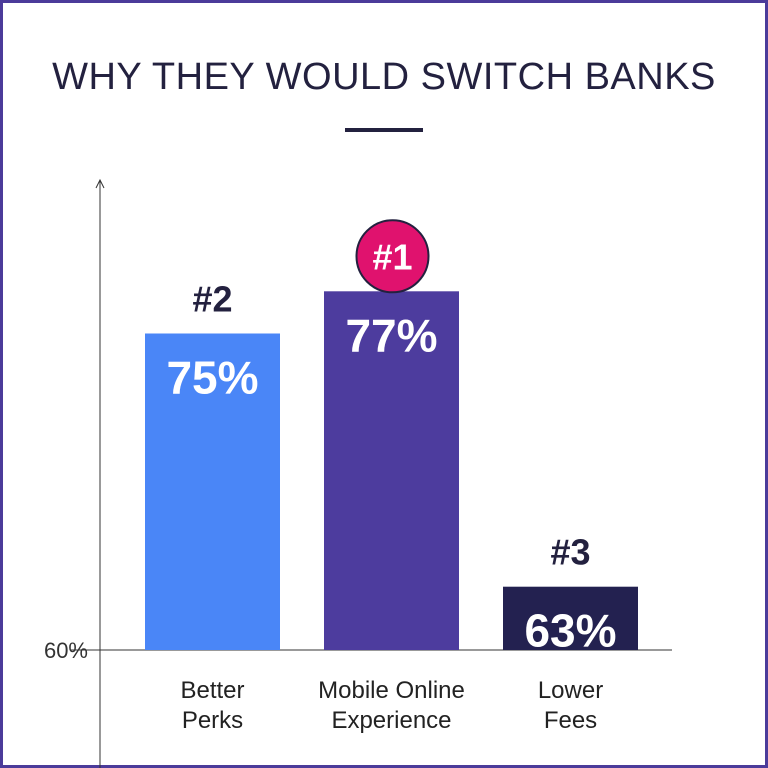  I want to click on rank-badge-circle, so click(392, 256).